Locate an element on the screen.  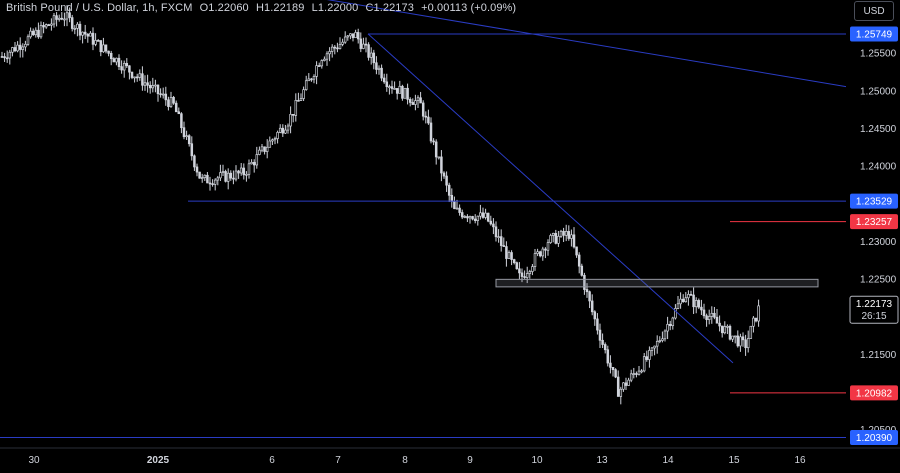
time-axis-bg is located at coordinates (450, 458).